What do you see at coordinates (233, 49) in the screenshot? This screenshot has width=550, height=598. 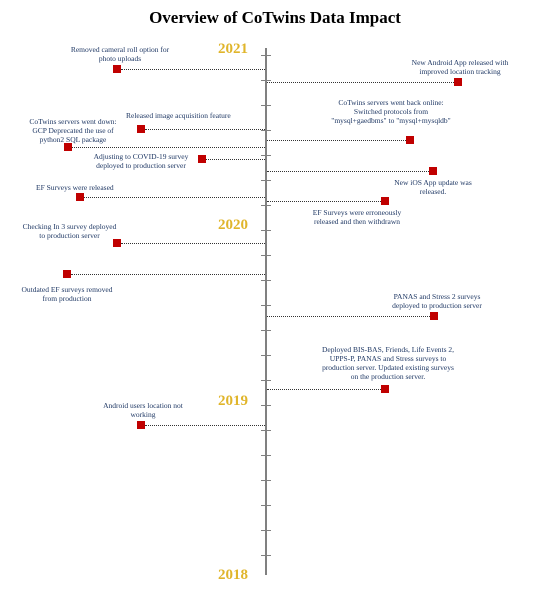 I see `year-label-2021: 2021` at bounding box center [233, 49].